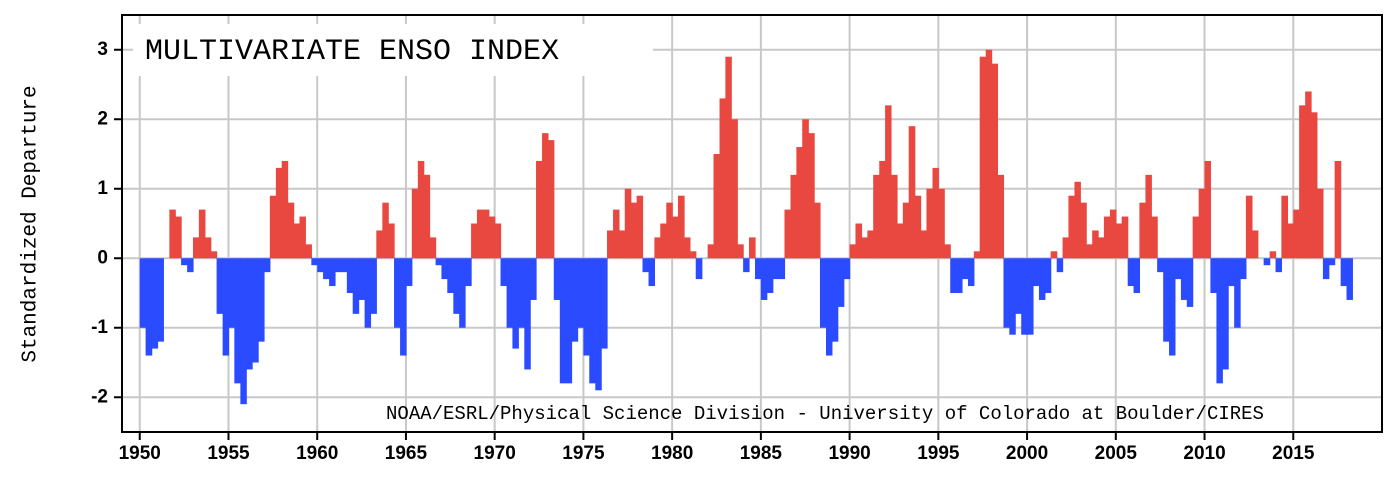 The width and height of the screenshot is (1400, 482). Describe the element at coordinates (102, 49) in the screenshot. I see `y-tick-label: 3` at that location.